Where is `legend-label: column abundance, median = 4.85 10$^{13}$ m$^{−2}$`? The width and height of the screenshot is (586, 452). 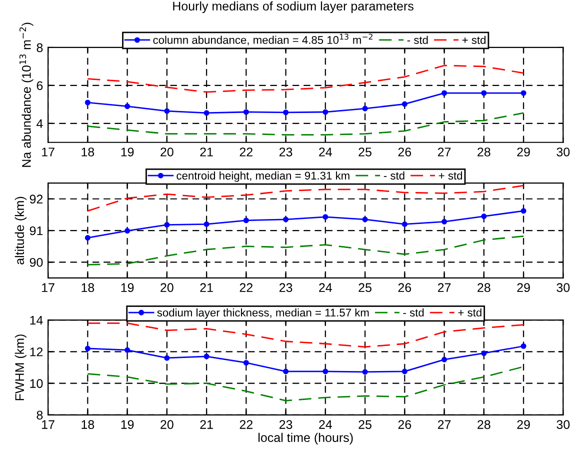
legend-label: column abundance, median = 4.85 10$^{13}$ m$^{−2}$ is located at coordinates (262, 40).